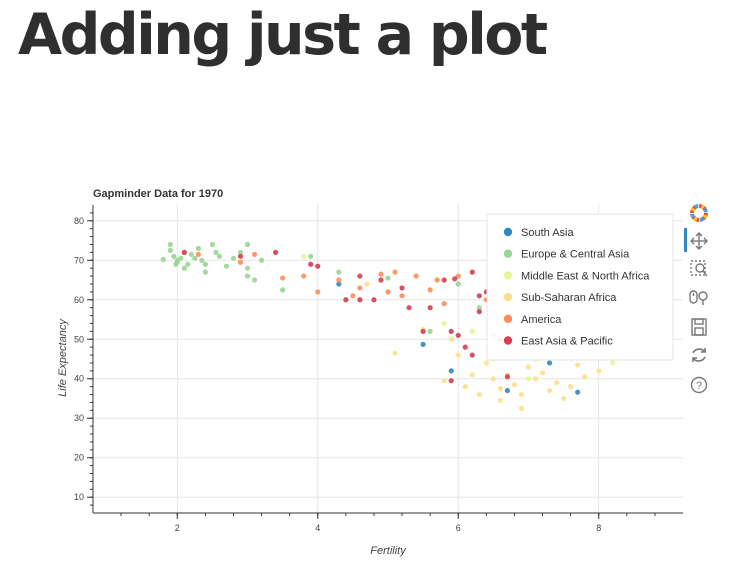  I want to click on reset-icon, so click(699, 355).